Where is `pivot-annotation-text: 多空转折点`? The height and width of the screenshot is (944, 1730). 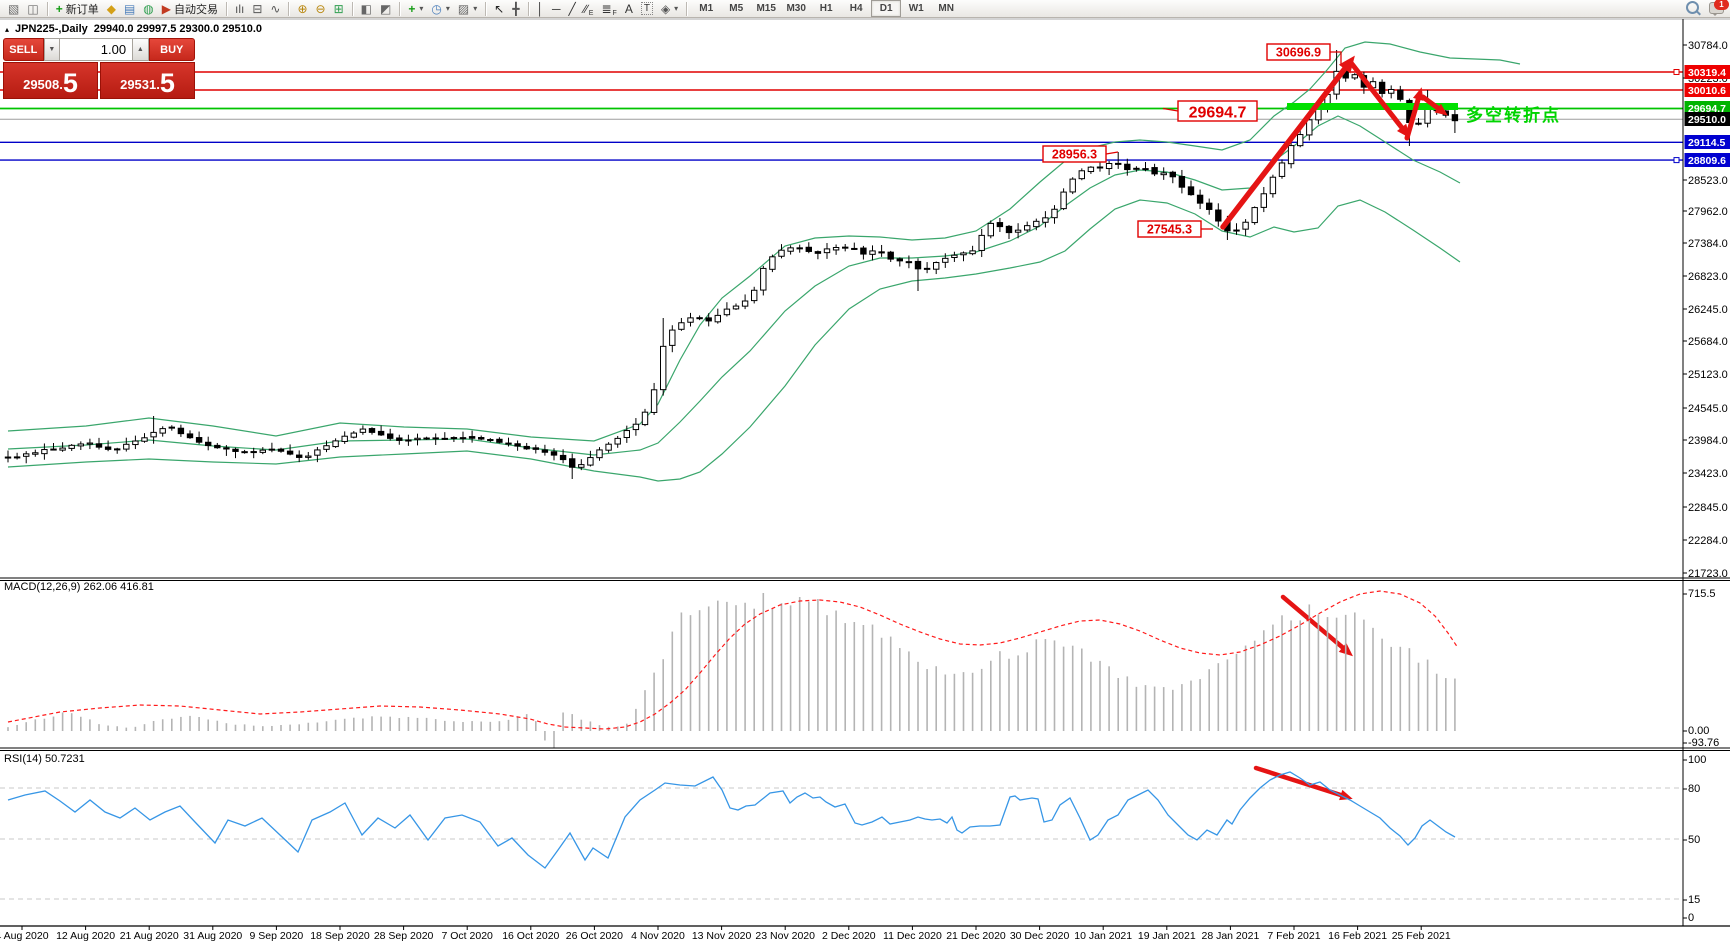 pivot-annotation-text: 多空转折点 is located at coordinates (1513, 115).